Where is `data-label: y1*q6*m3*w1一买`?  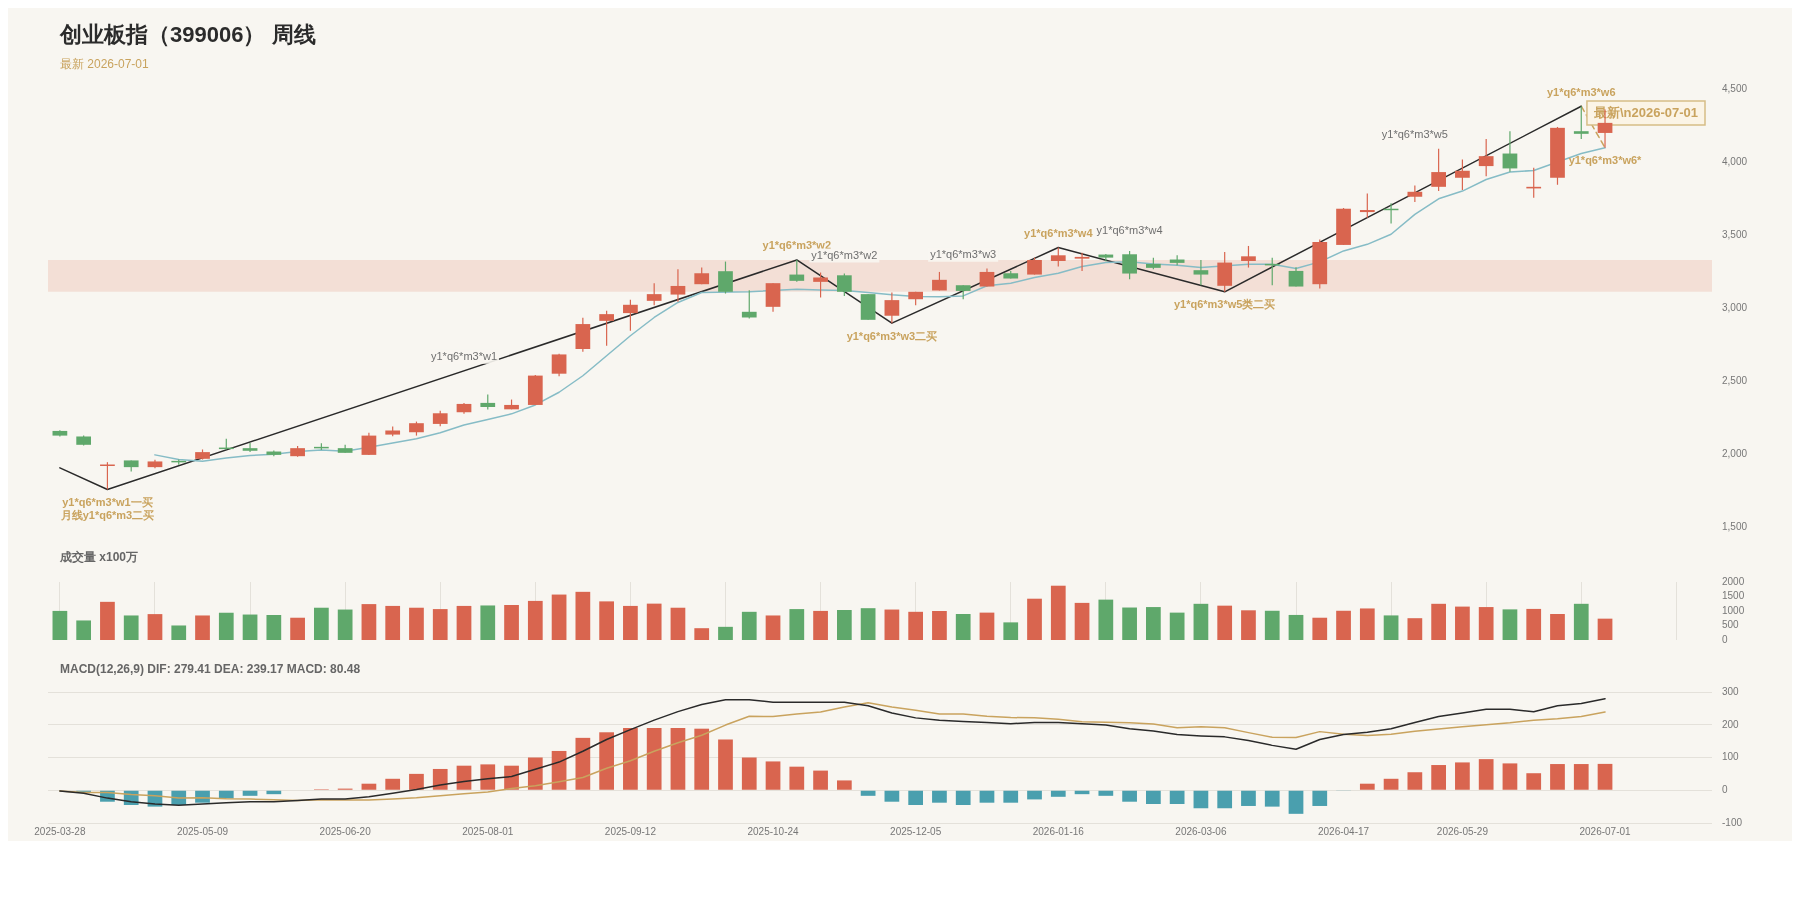
data-label: y1*q6*m3*w1一买 is located at coordinates (107, 502).